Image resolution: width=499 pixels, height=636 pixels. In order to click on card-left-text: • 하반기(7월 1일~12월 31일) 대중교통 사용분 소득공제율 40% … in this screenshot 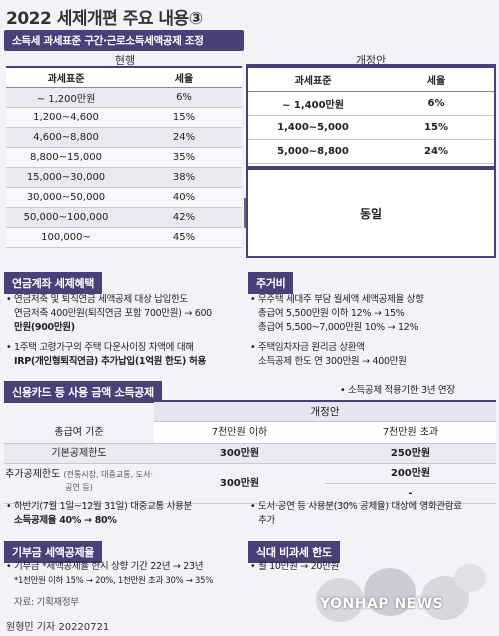, I will do `click(126, 514)`.